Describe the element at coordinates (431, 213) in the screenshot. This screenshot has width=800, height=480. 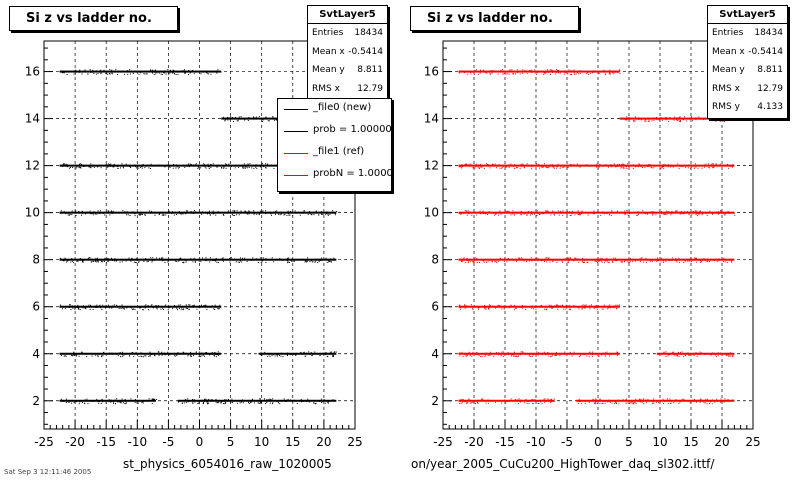
I see `right-y-tick-label: 10` at that location.